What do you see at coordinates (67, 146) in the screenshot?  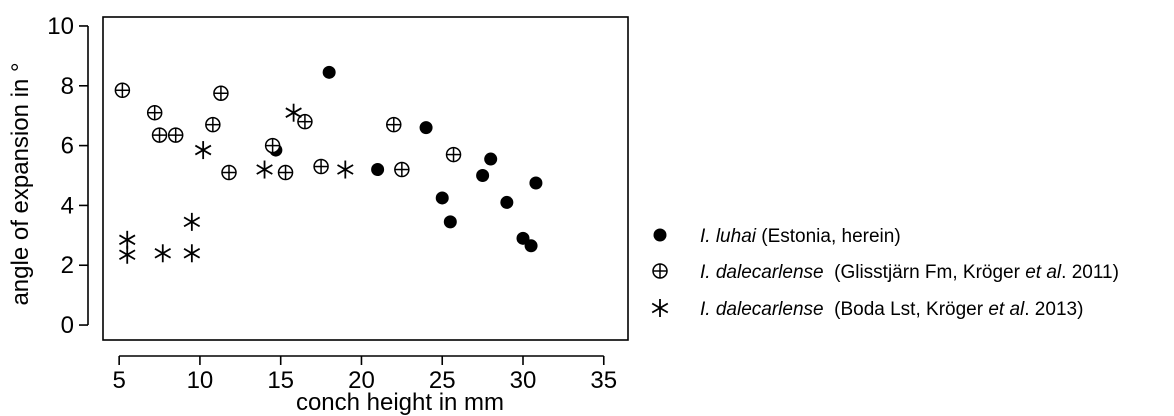 I see `y-tick-label: 6` at bounding box center [67, 146].